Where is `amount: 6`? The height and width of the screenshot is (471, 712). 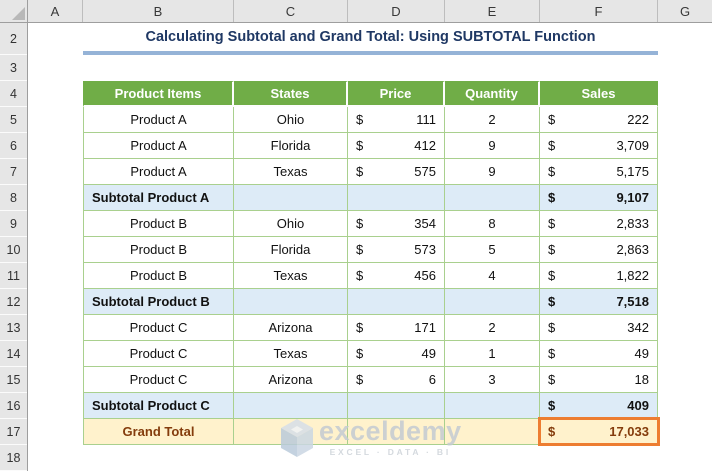 amount: 6 is located at coordinates (432, 379).